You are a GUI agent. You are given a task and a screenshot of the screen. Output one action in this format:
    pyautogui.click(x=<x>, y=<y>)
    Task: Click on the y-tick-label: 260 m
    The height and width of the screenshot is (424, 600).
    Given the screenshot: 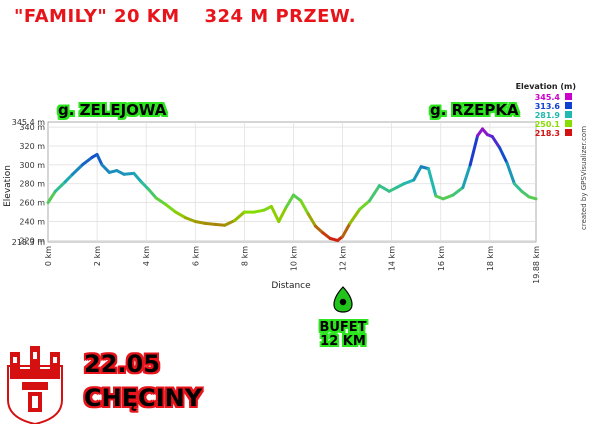 What is the action you would take?
    pyautogui.click(x=32, y=203)
    